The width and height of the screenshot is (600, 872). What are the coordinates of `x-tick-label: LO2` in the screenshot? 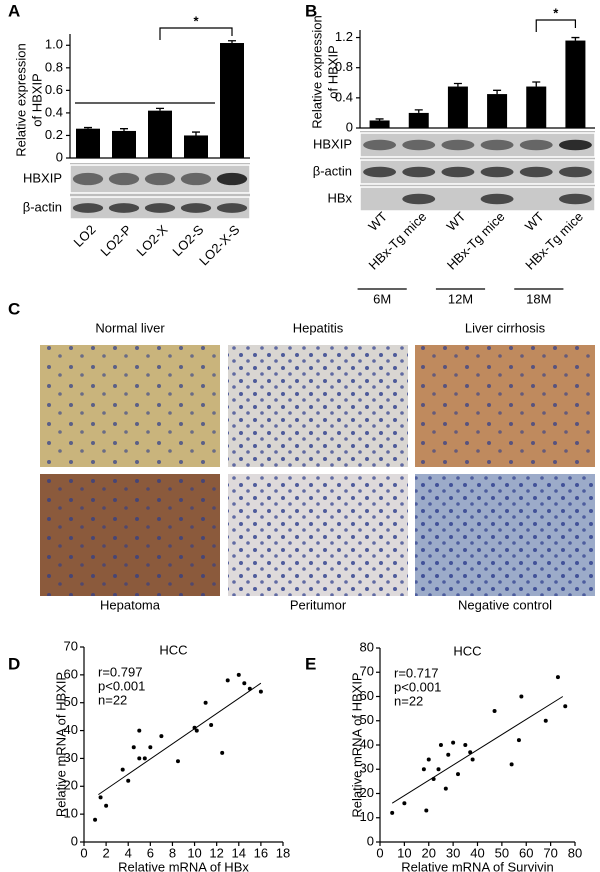 It's located at (85, 236).